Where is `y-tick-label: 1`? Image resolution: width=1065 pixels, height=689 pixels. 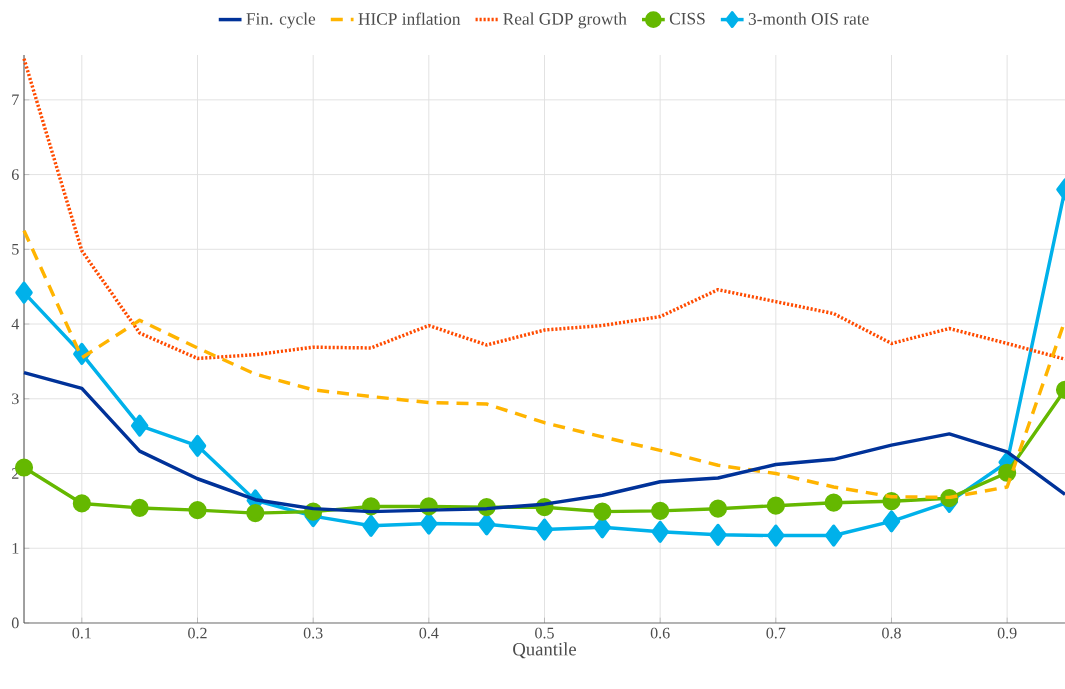 y-tick-label: 1 is located at coordinates (15, 548).